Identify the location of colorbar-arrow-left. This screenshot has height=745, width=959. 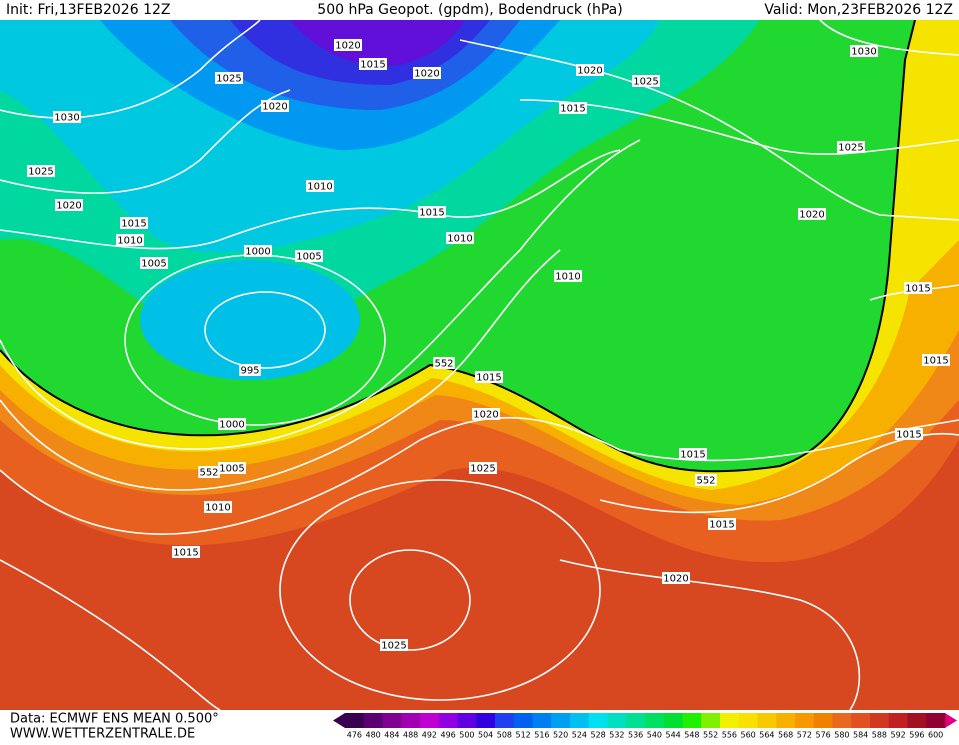
(339, 720).